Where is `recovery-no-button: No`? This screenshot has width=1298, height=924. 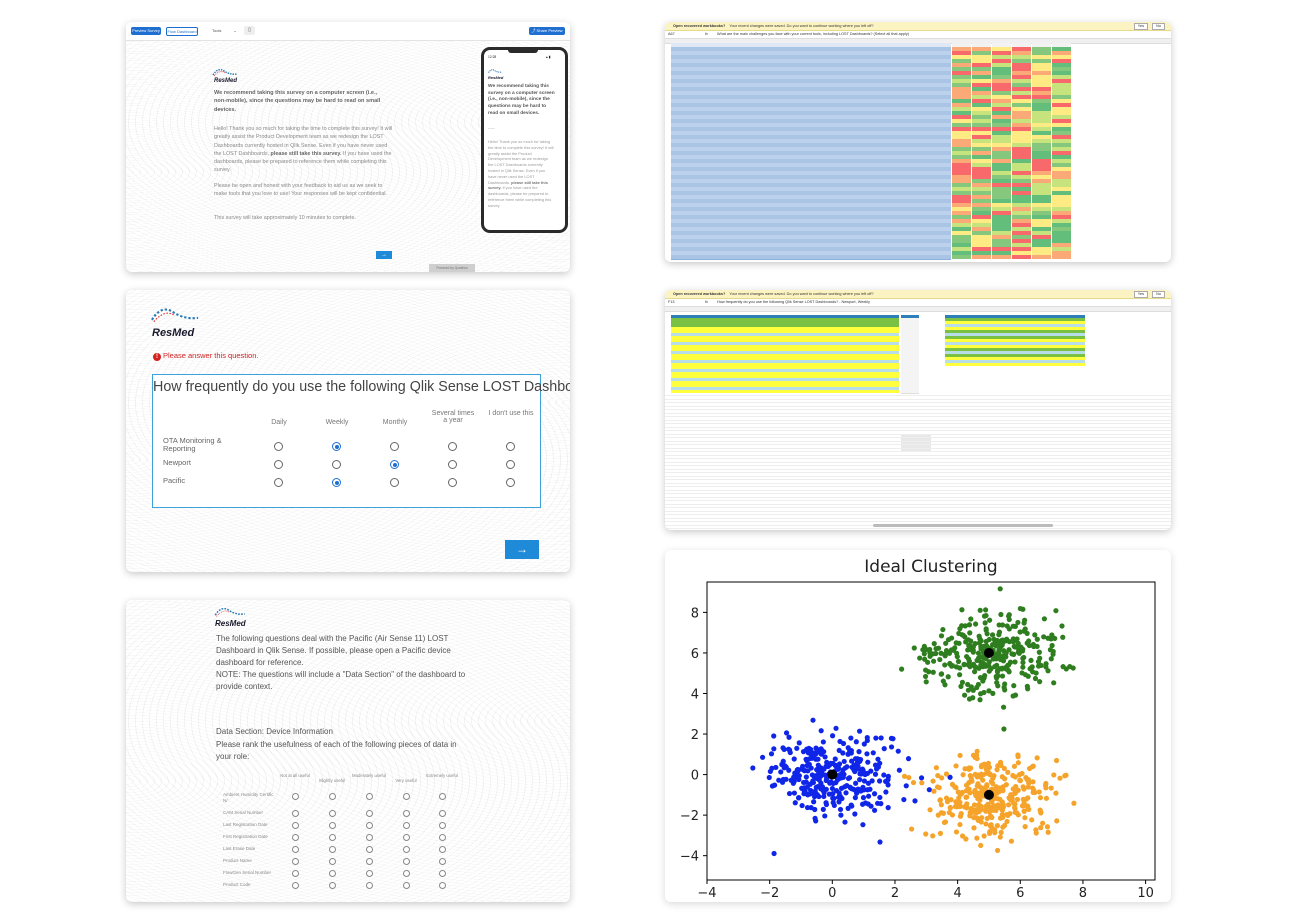
recovery-no-button: No is located at coordinates (1158, 294).